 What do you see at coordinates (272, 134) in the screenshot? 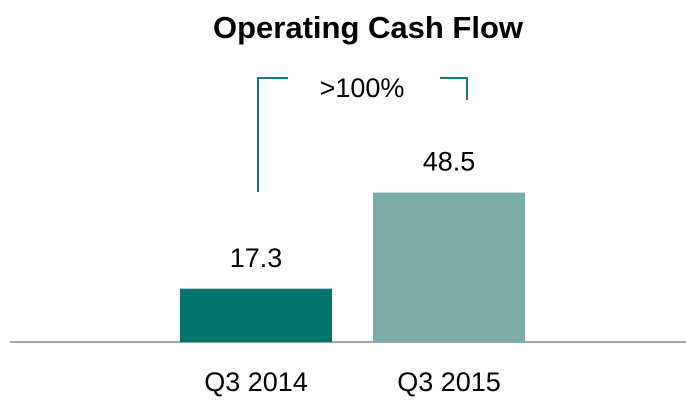
I see `bracket-left` at bounding box center [272, 134].